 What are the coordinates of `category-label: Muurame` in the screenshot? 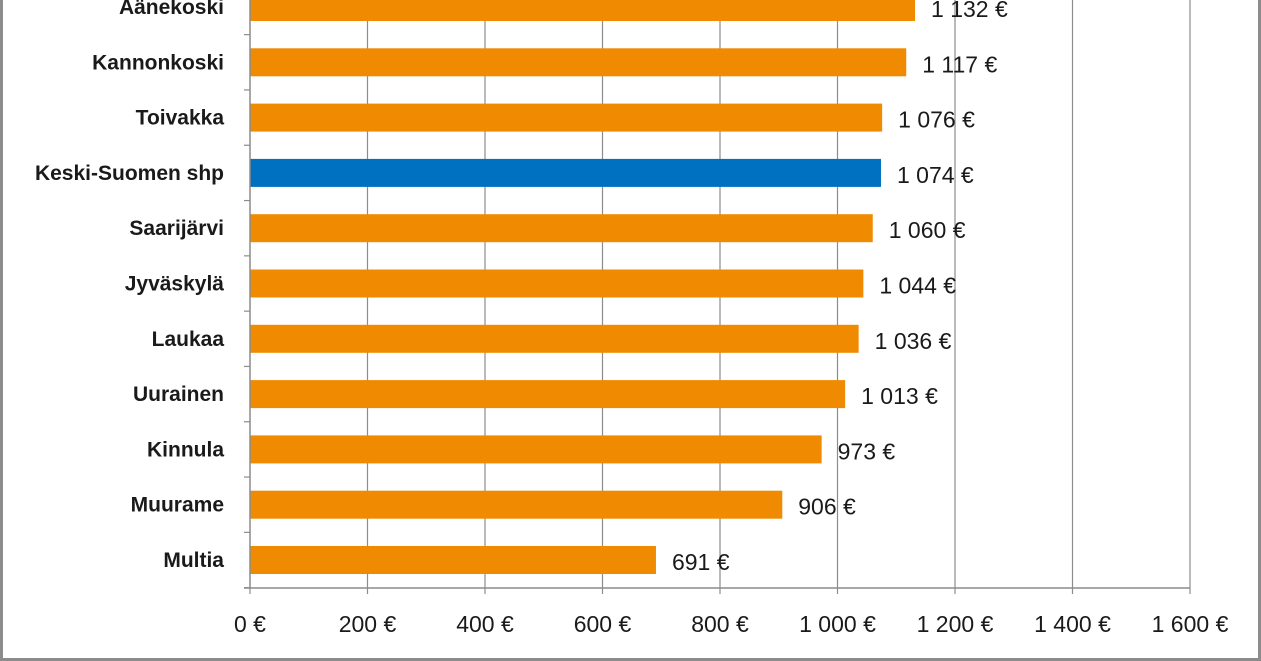 It's located at (177, 505).